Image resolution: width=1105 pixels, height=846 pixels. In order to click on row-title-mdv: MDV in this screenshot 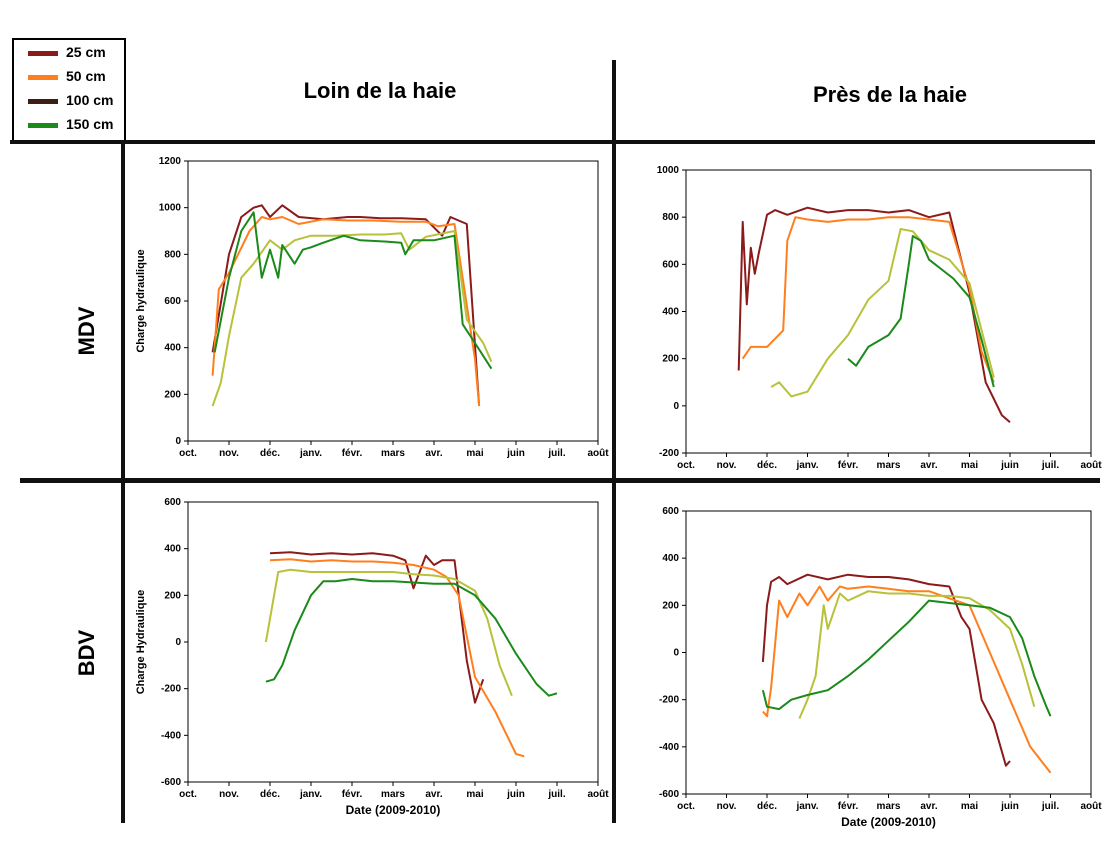, I will do `click(87, 331)`.